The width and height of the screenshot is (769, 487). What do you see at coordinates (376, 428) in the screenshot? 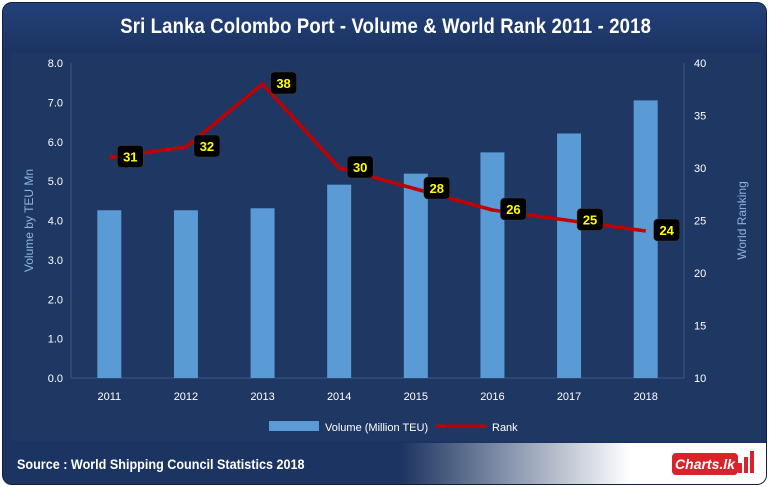
I see `legend-label-volume: Volume (Million TEU)` at bounding box center [376, 428].